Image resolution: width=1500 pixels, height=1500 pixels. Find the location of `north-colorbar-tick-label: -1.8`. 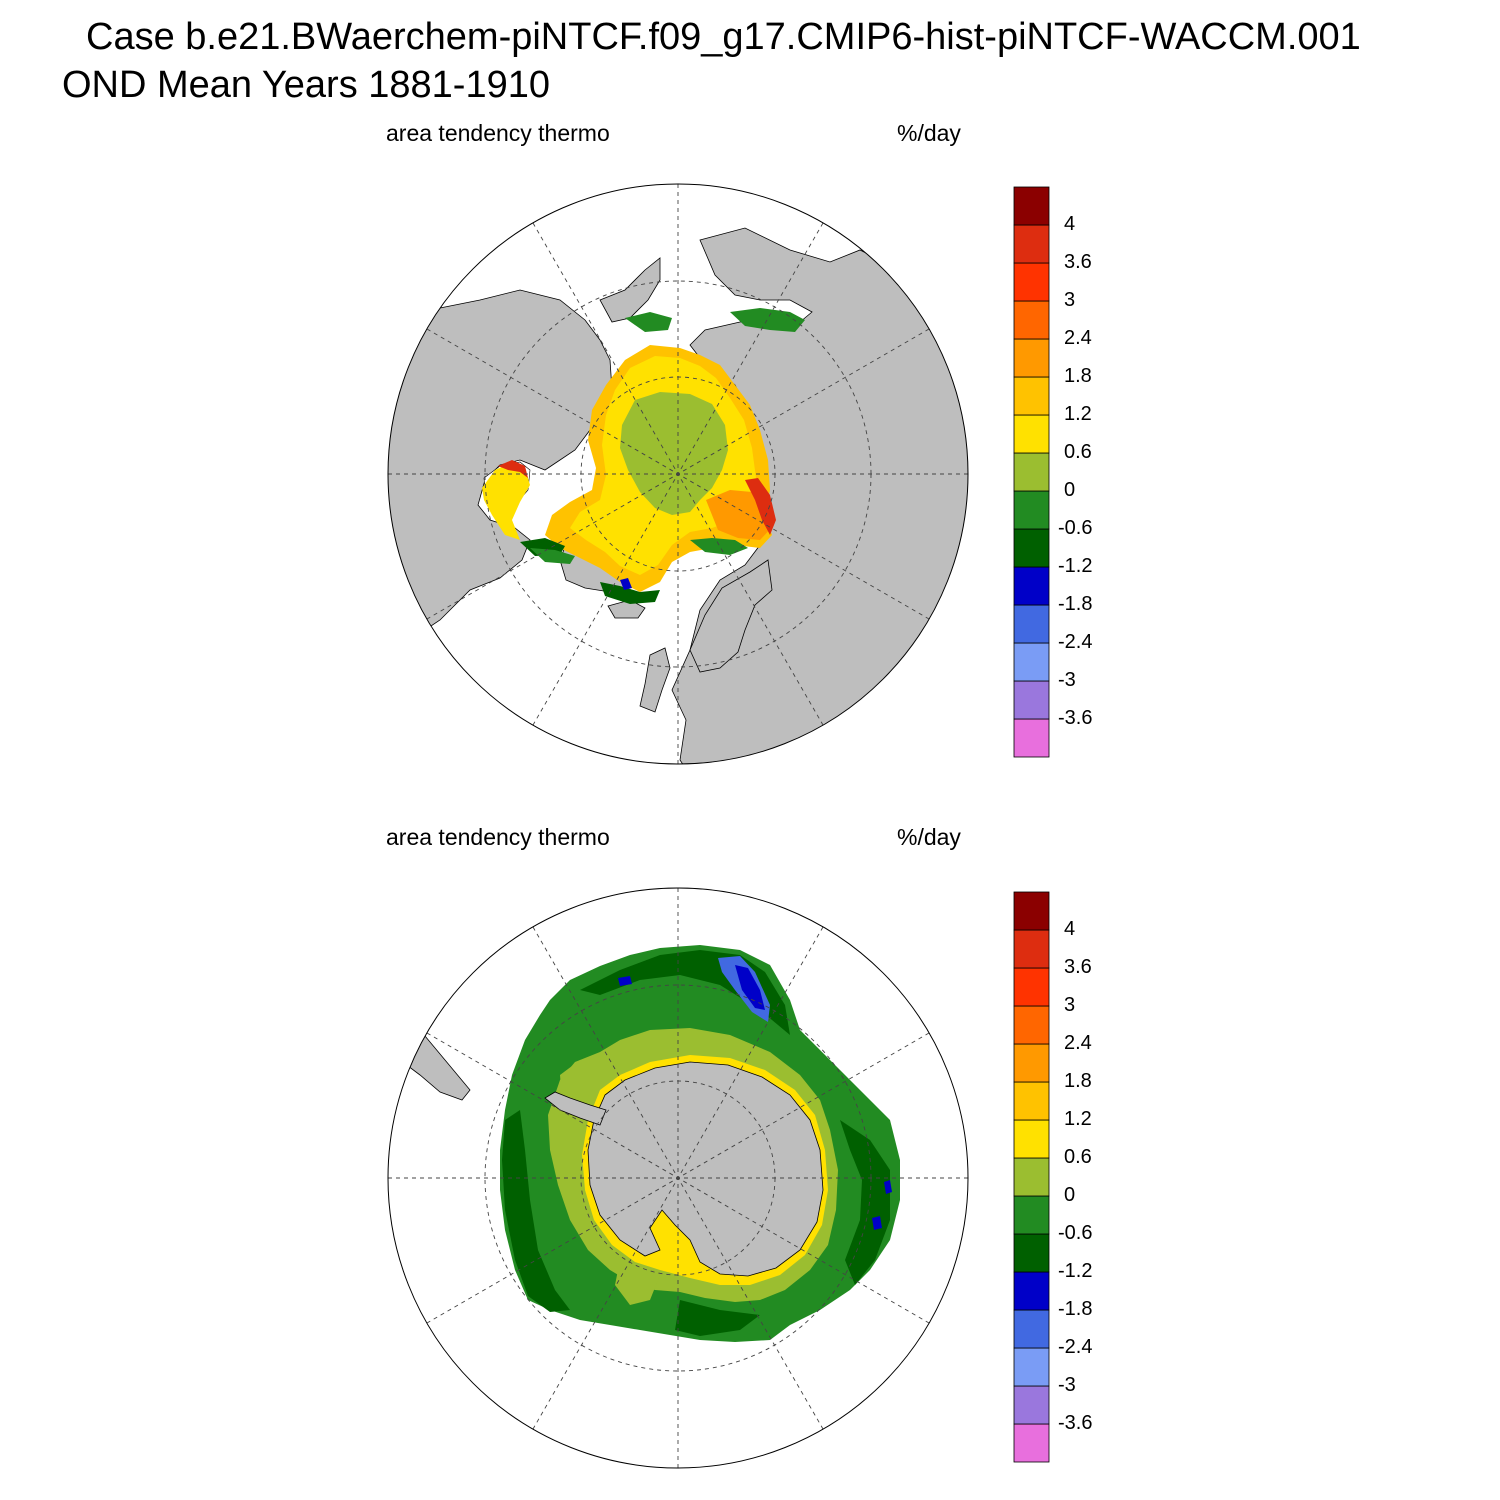

north-colorbar-tick-label: -1.8 is located at coordinates (1075, 604).